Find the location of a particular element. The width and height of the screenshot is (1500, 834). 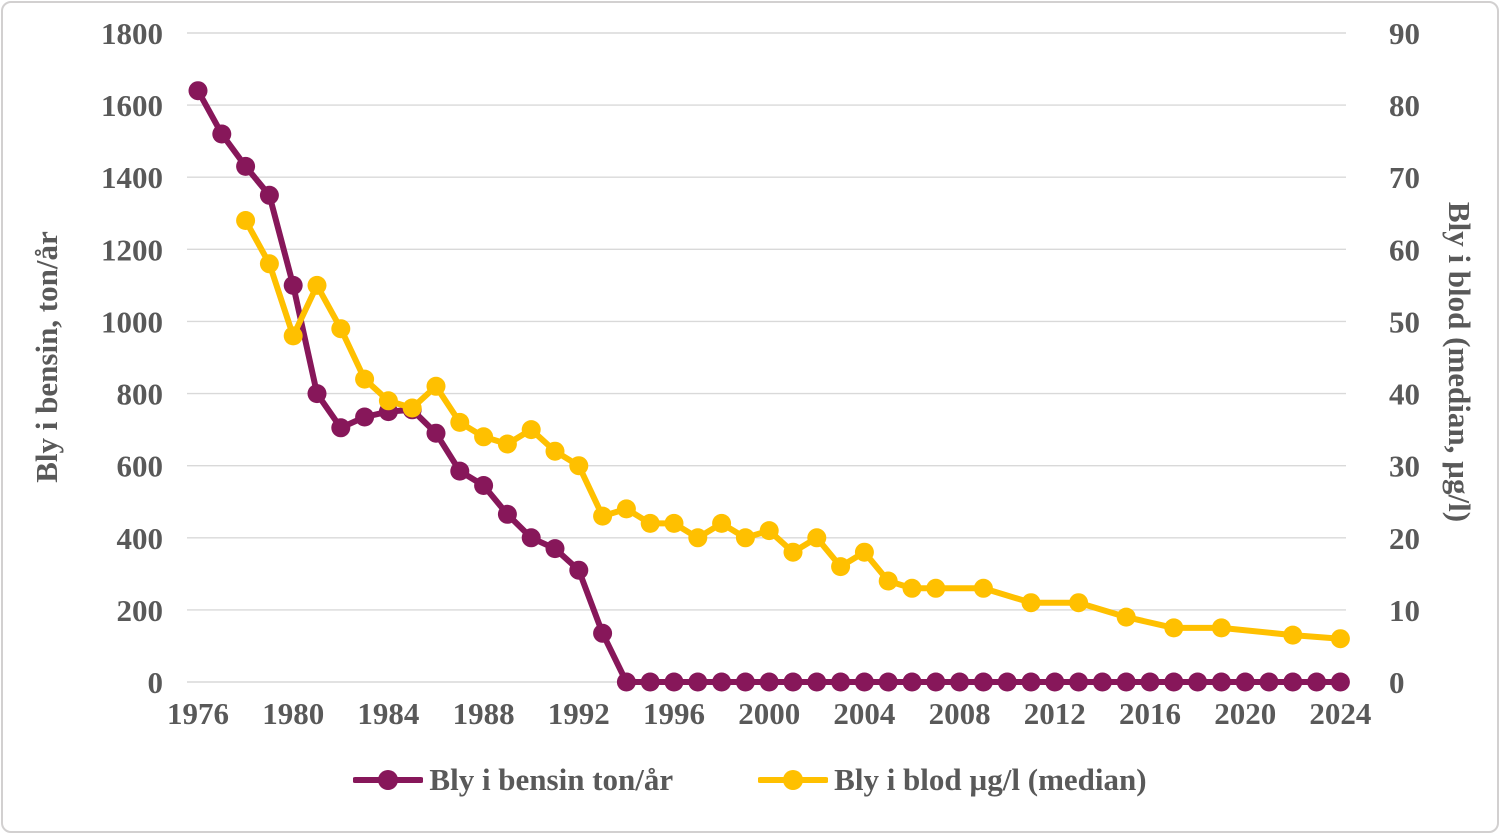

legend-label-blod: Bly i blod µg/l (median) is located at coordinates (990, 779).